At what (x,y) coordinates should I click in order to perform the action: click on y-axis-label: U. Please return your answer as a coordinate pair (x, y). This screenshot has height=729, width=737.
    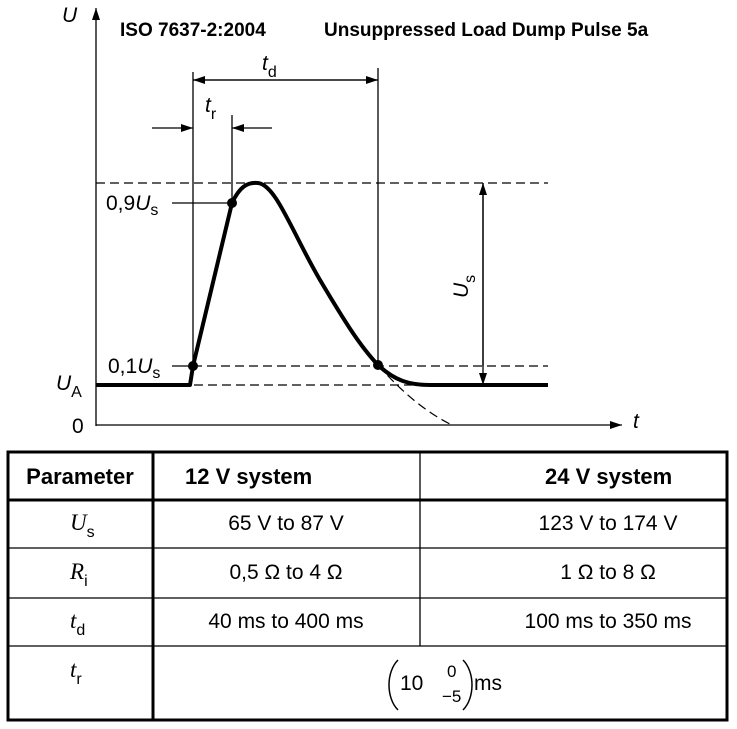
    Looking at the image, I should click on (70, 15).